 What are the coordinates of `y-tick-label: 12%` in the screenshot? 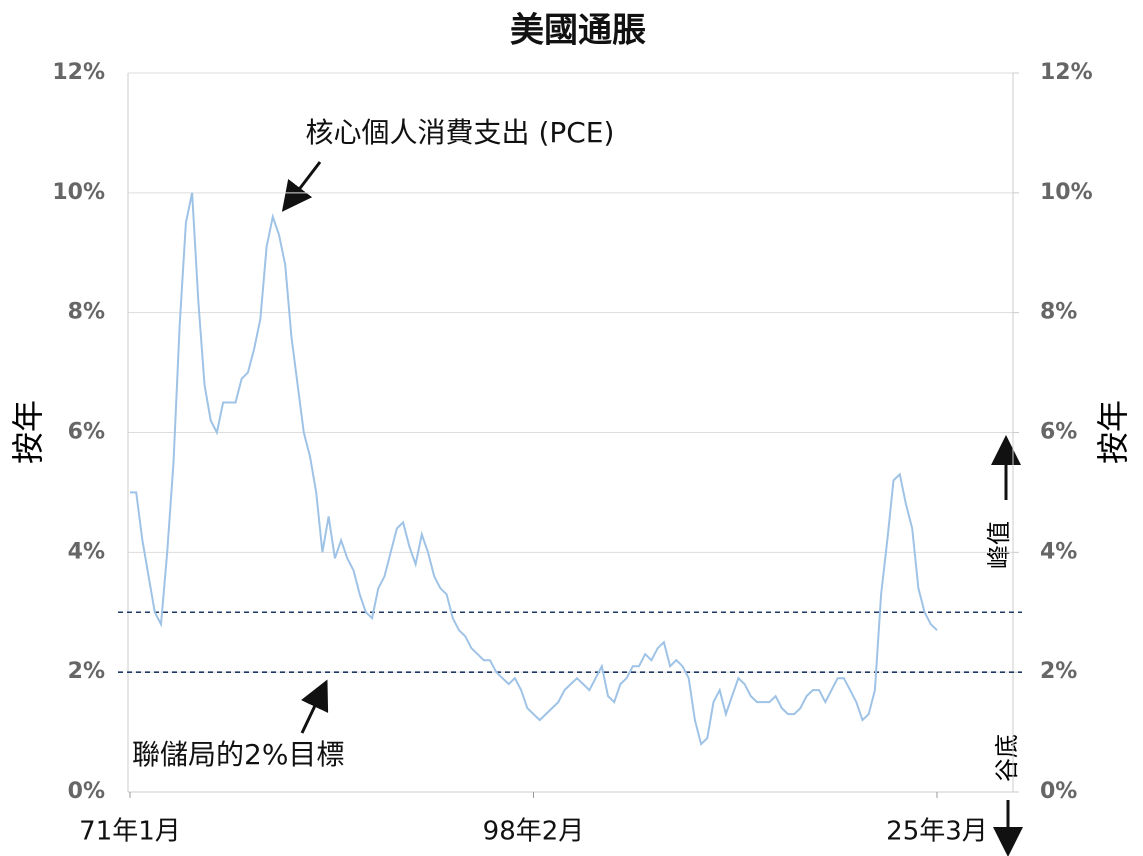 It's located at (78, 72).